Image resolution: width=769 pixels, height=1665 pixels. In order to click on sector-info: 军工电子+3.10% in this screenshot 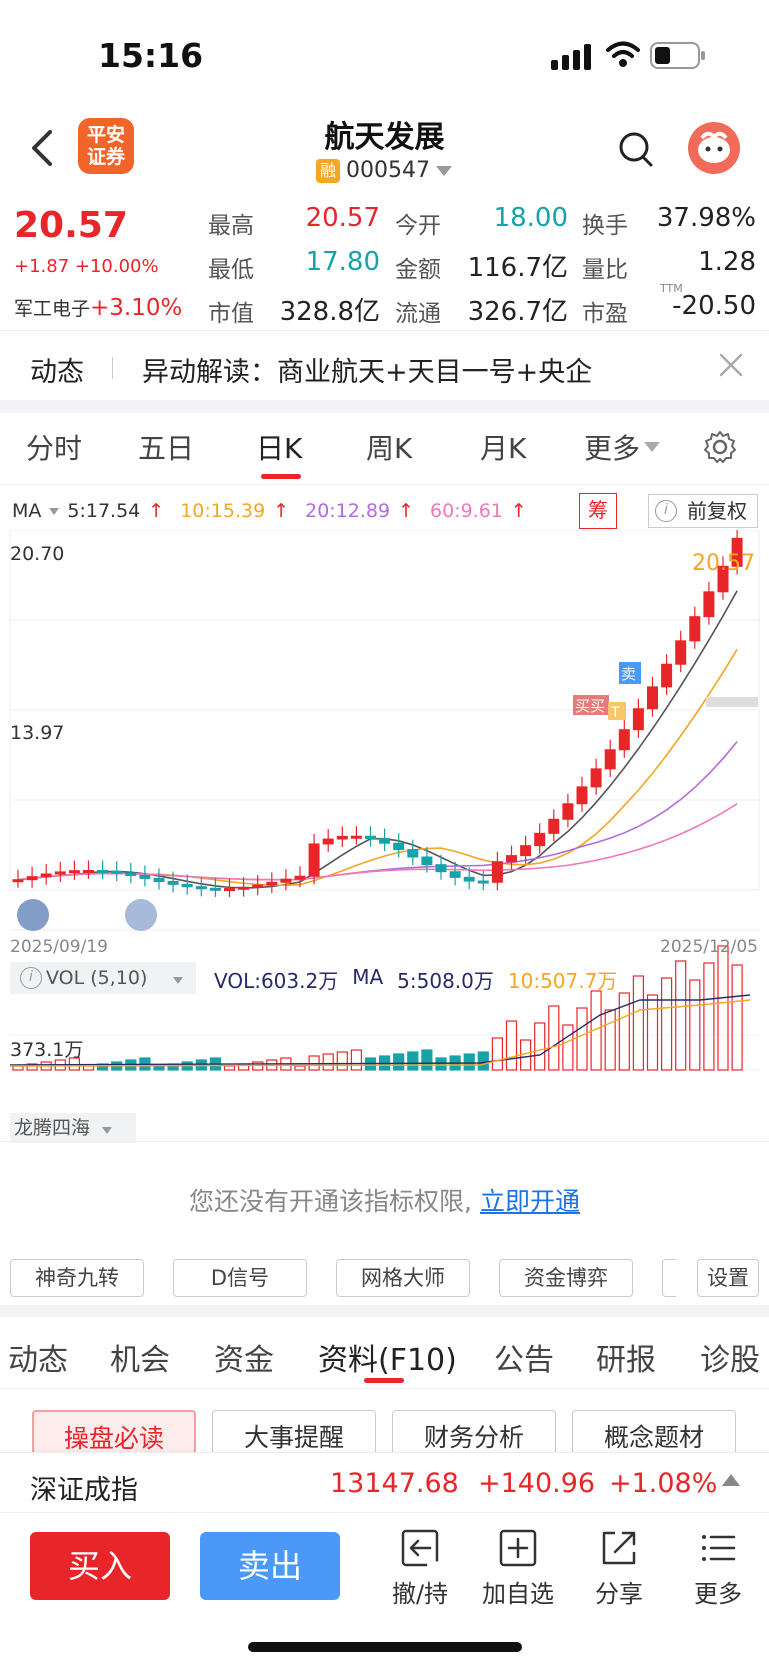, I will do `click(98, 307)`.